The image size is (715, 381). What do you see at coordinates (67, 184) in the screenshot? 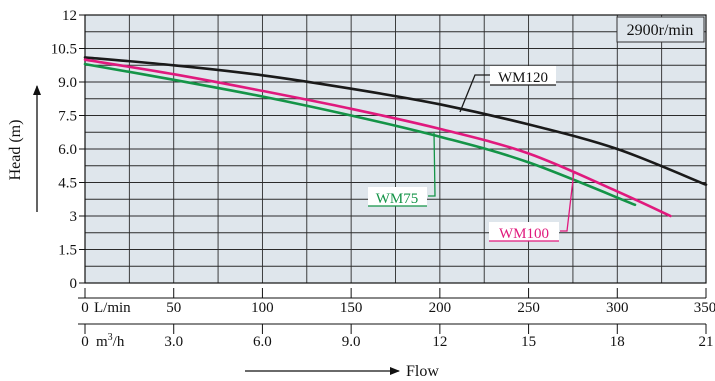
I see `y-tick-label: 4.5` at bounding box center [67, 184].